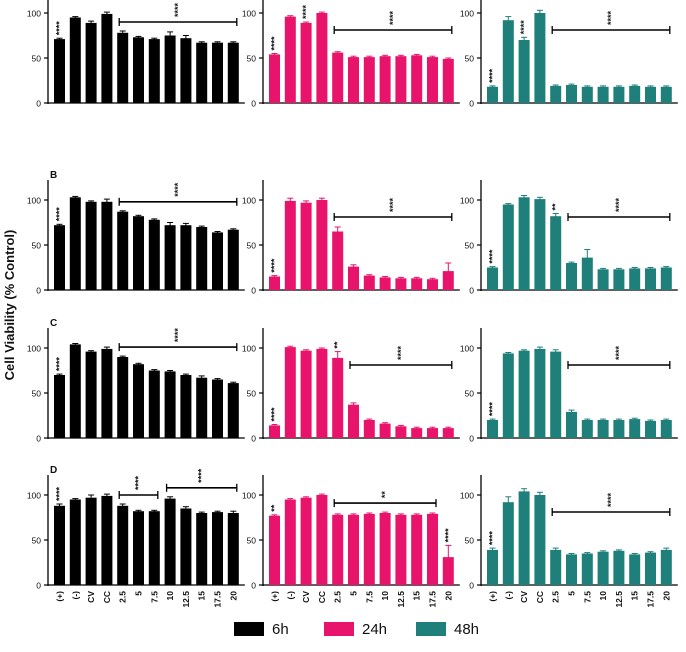 Image resolution: width=686 pixels, height=652 pixels. Describe the element at coordinates (290, 595) in the screenshot. I see `x-tick-label-x: (-)` at that location.